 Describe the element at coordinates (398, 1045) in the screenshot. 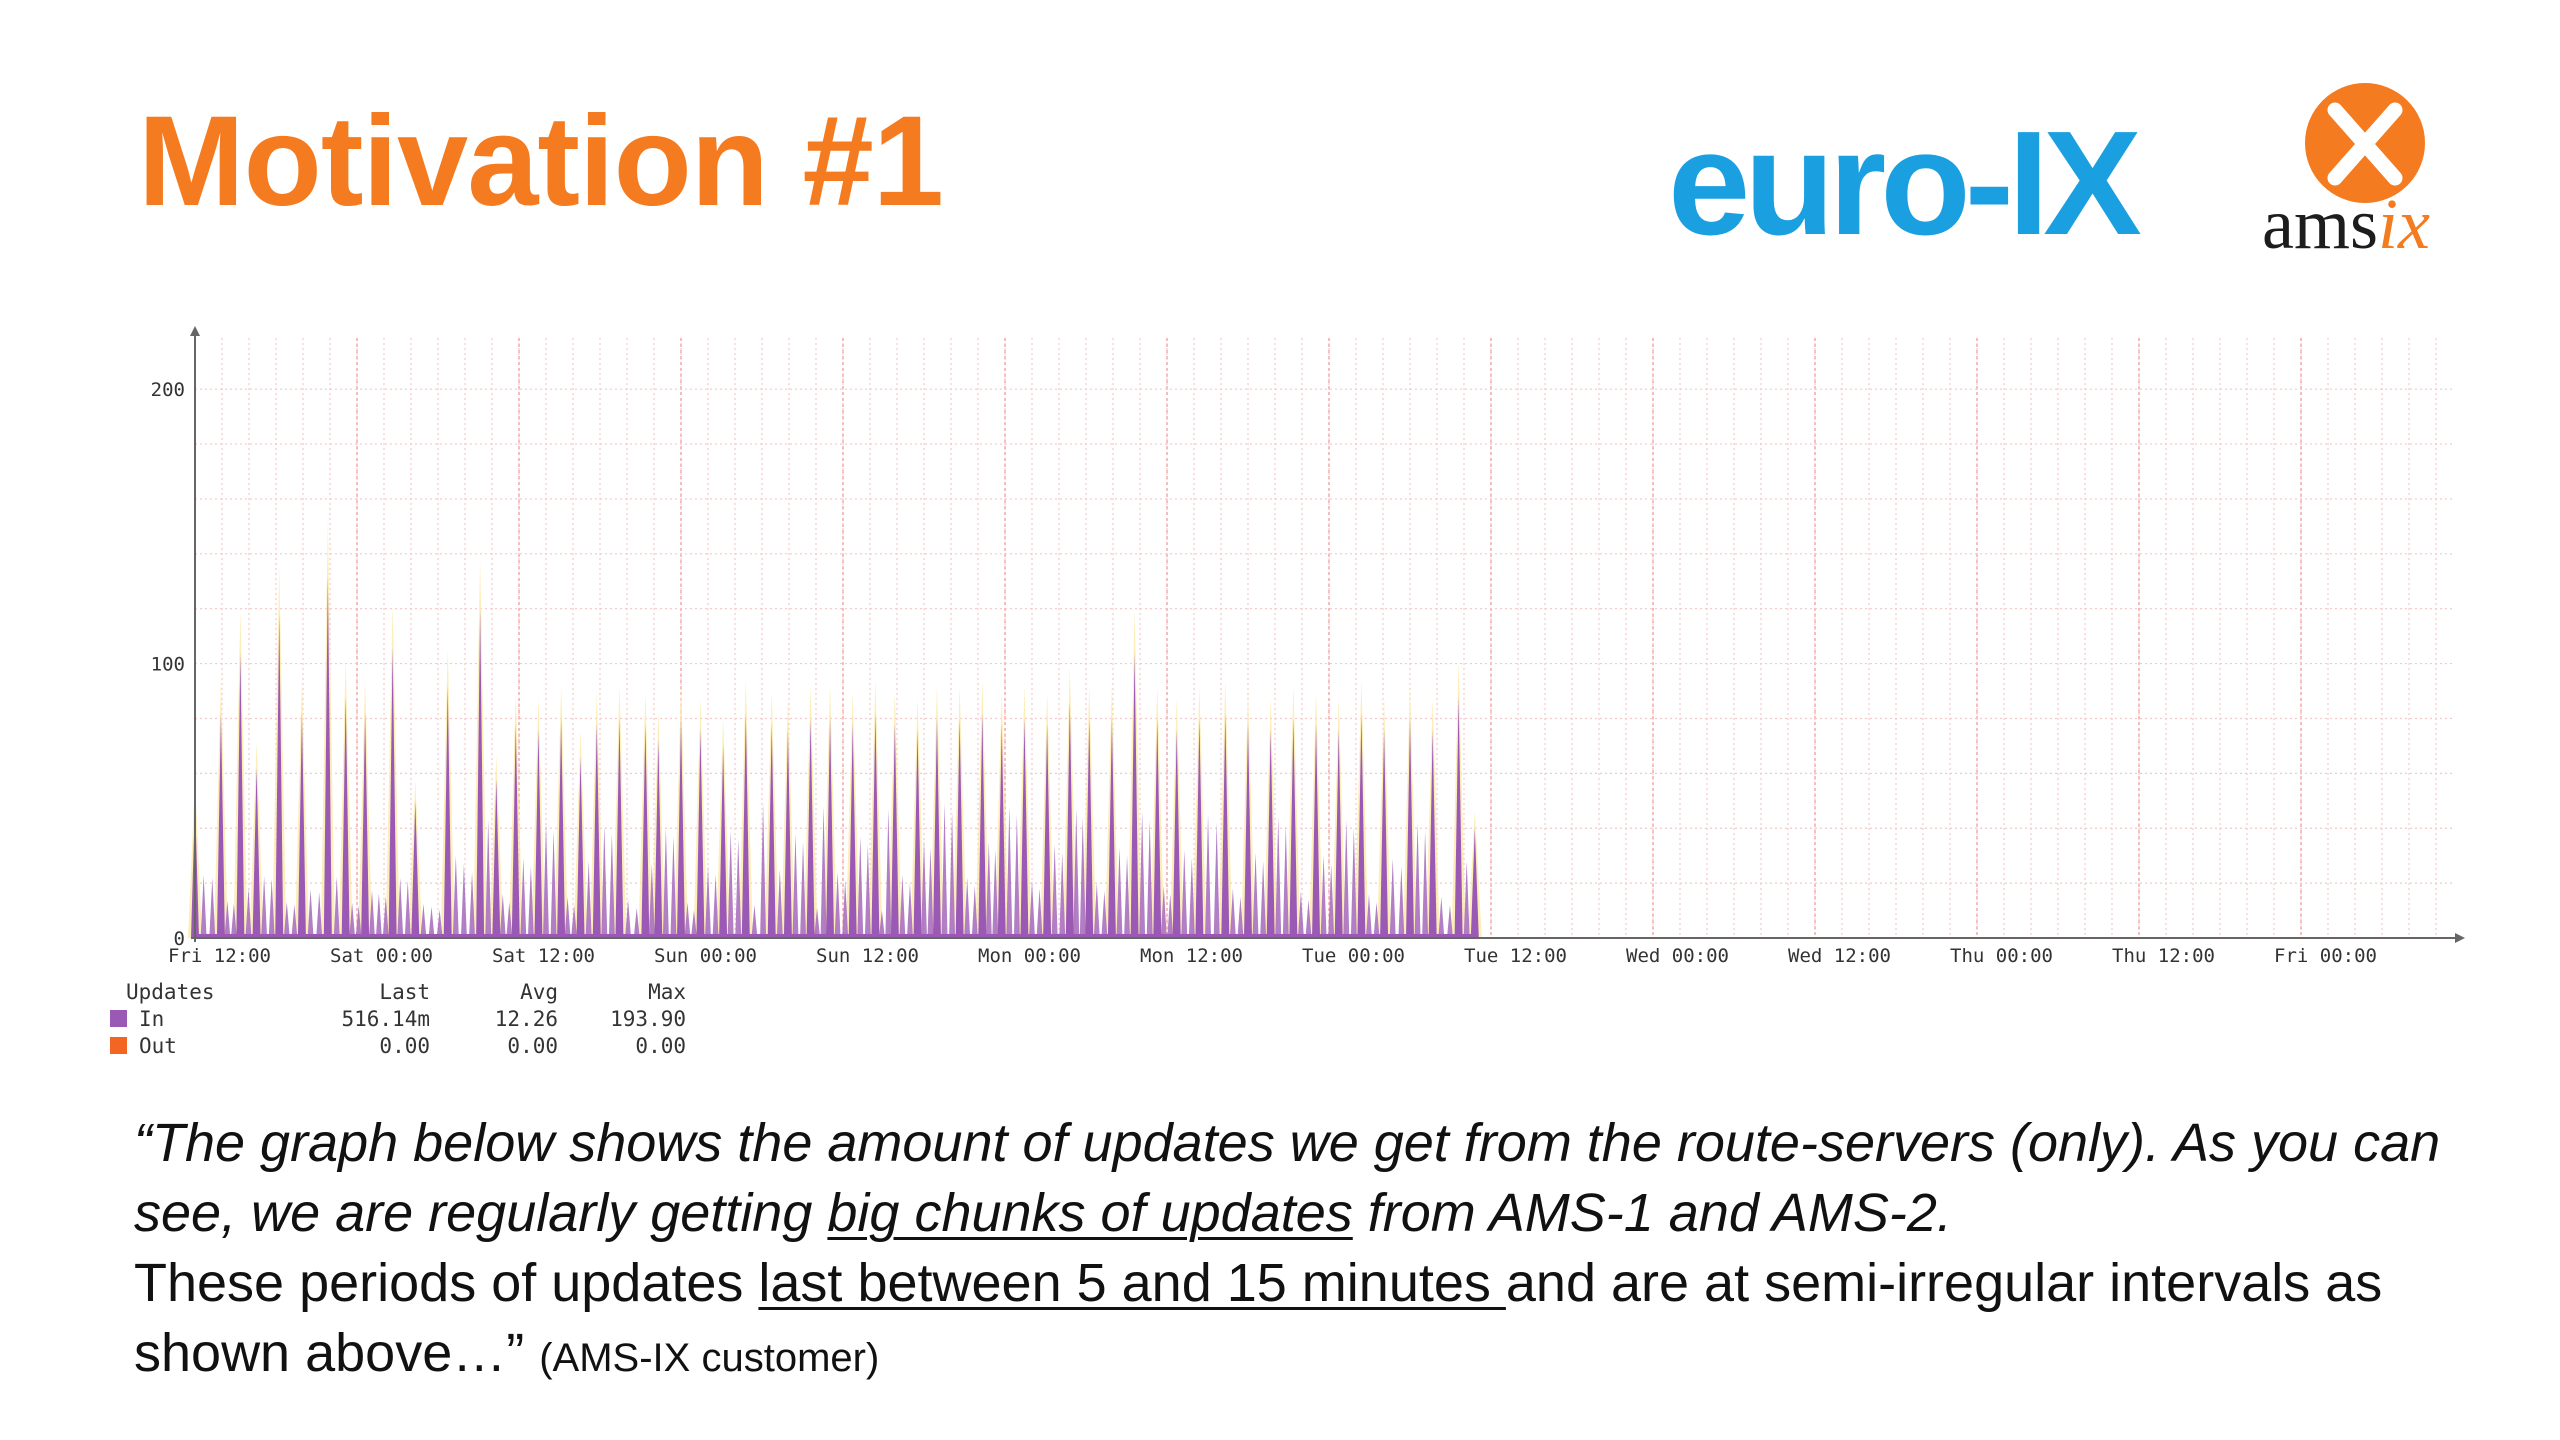

I see `legend-row-out: Out 0.00 0.00 0.00` at that location.